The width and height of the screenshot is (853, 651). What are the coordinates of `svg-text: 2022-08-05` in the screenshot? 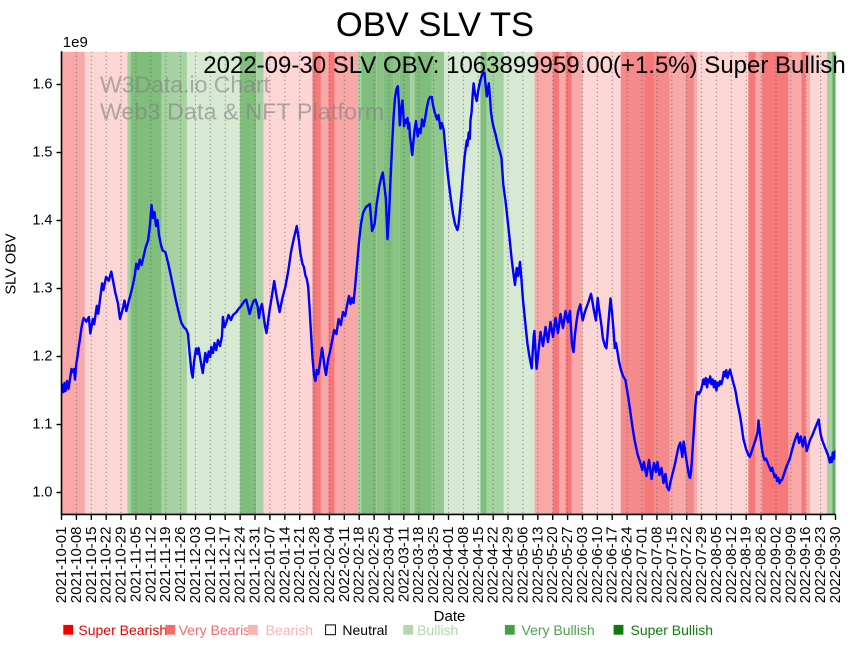 It's located at (716, 565).